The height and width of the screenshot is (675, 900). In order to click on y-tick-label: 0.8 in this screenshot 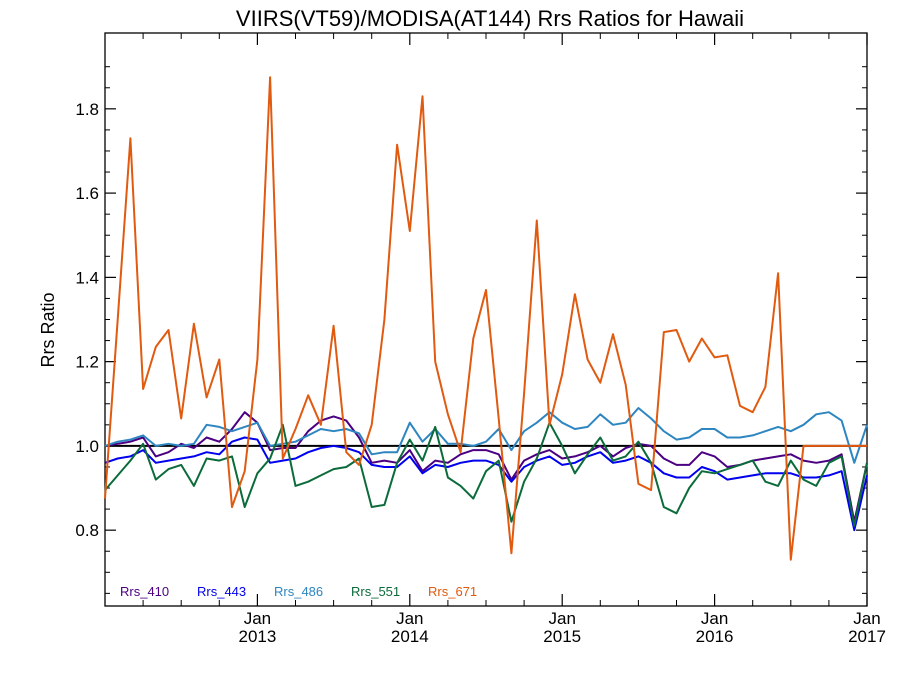, I will do `click(87, 530)`.